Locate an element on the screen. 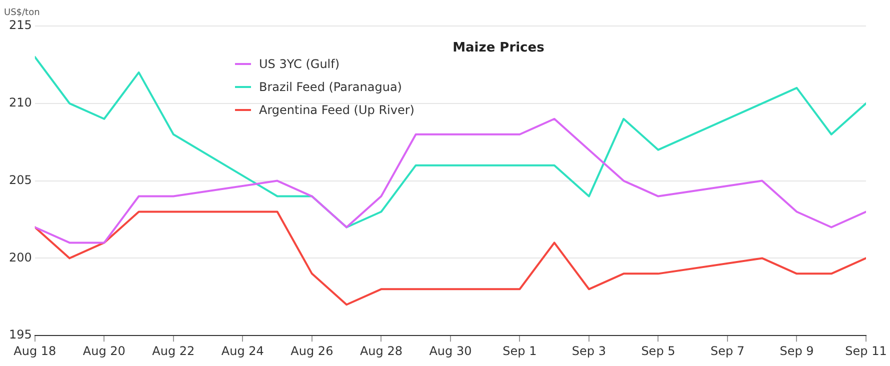 This screenshot has height=366, width=890. y-tick-label: 200 is located at coordinates (20, 257).